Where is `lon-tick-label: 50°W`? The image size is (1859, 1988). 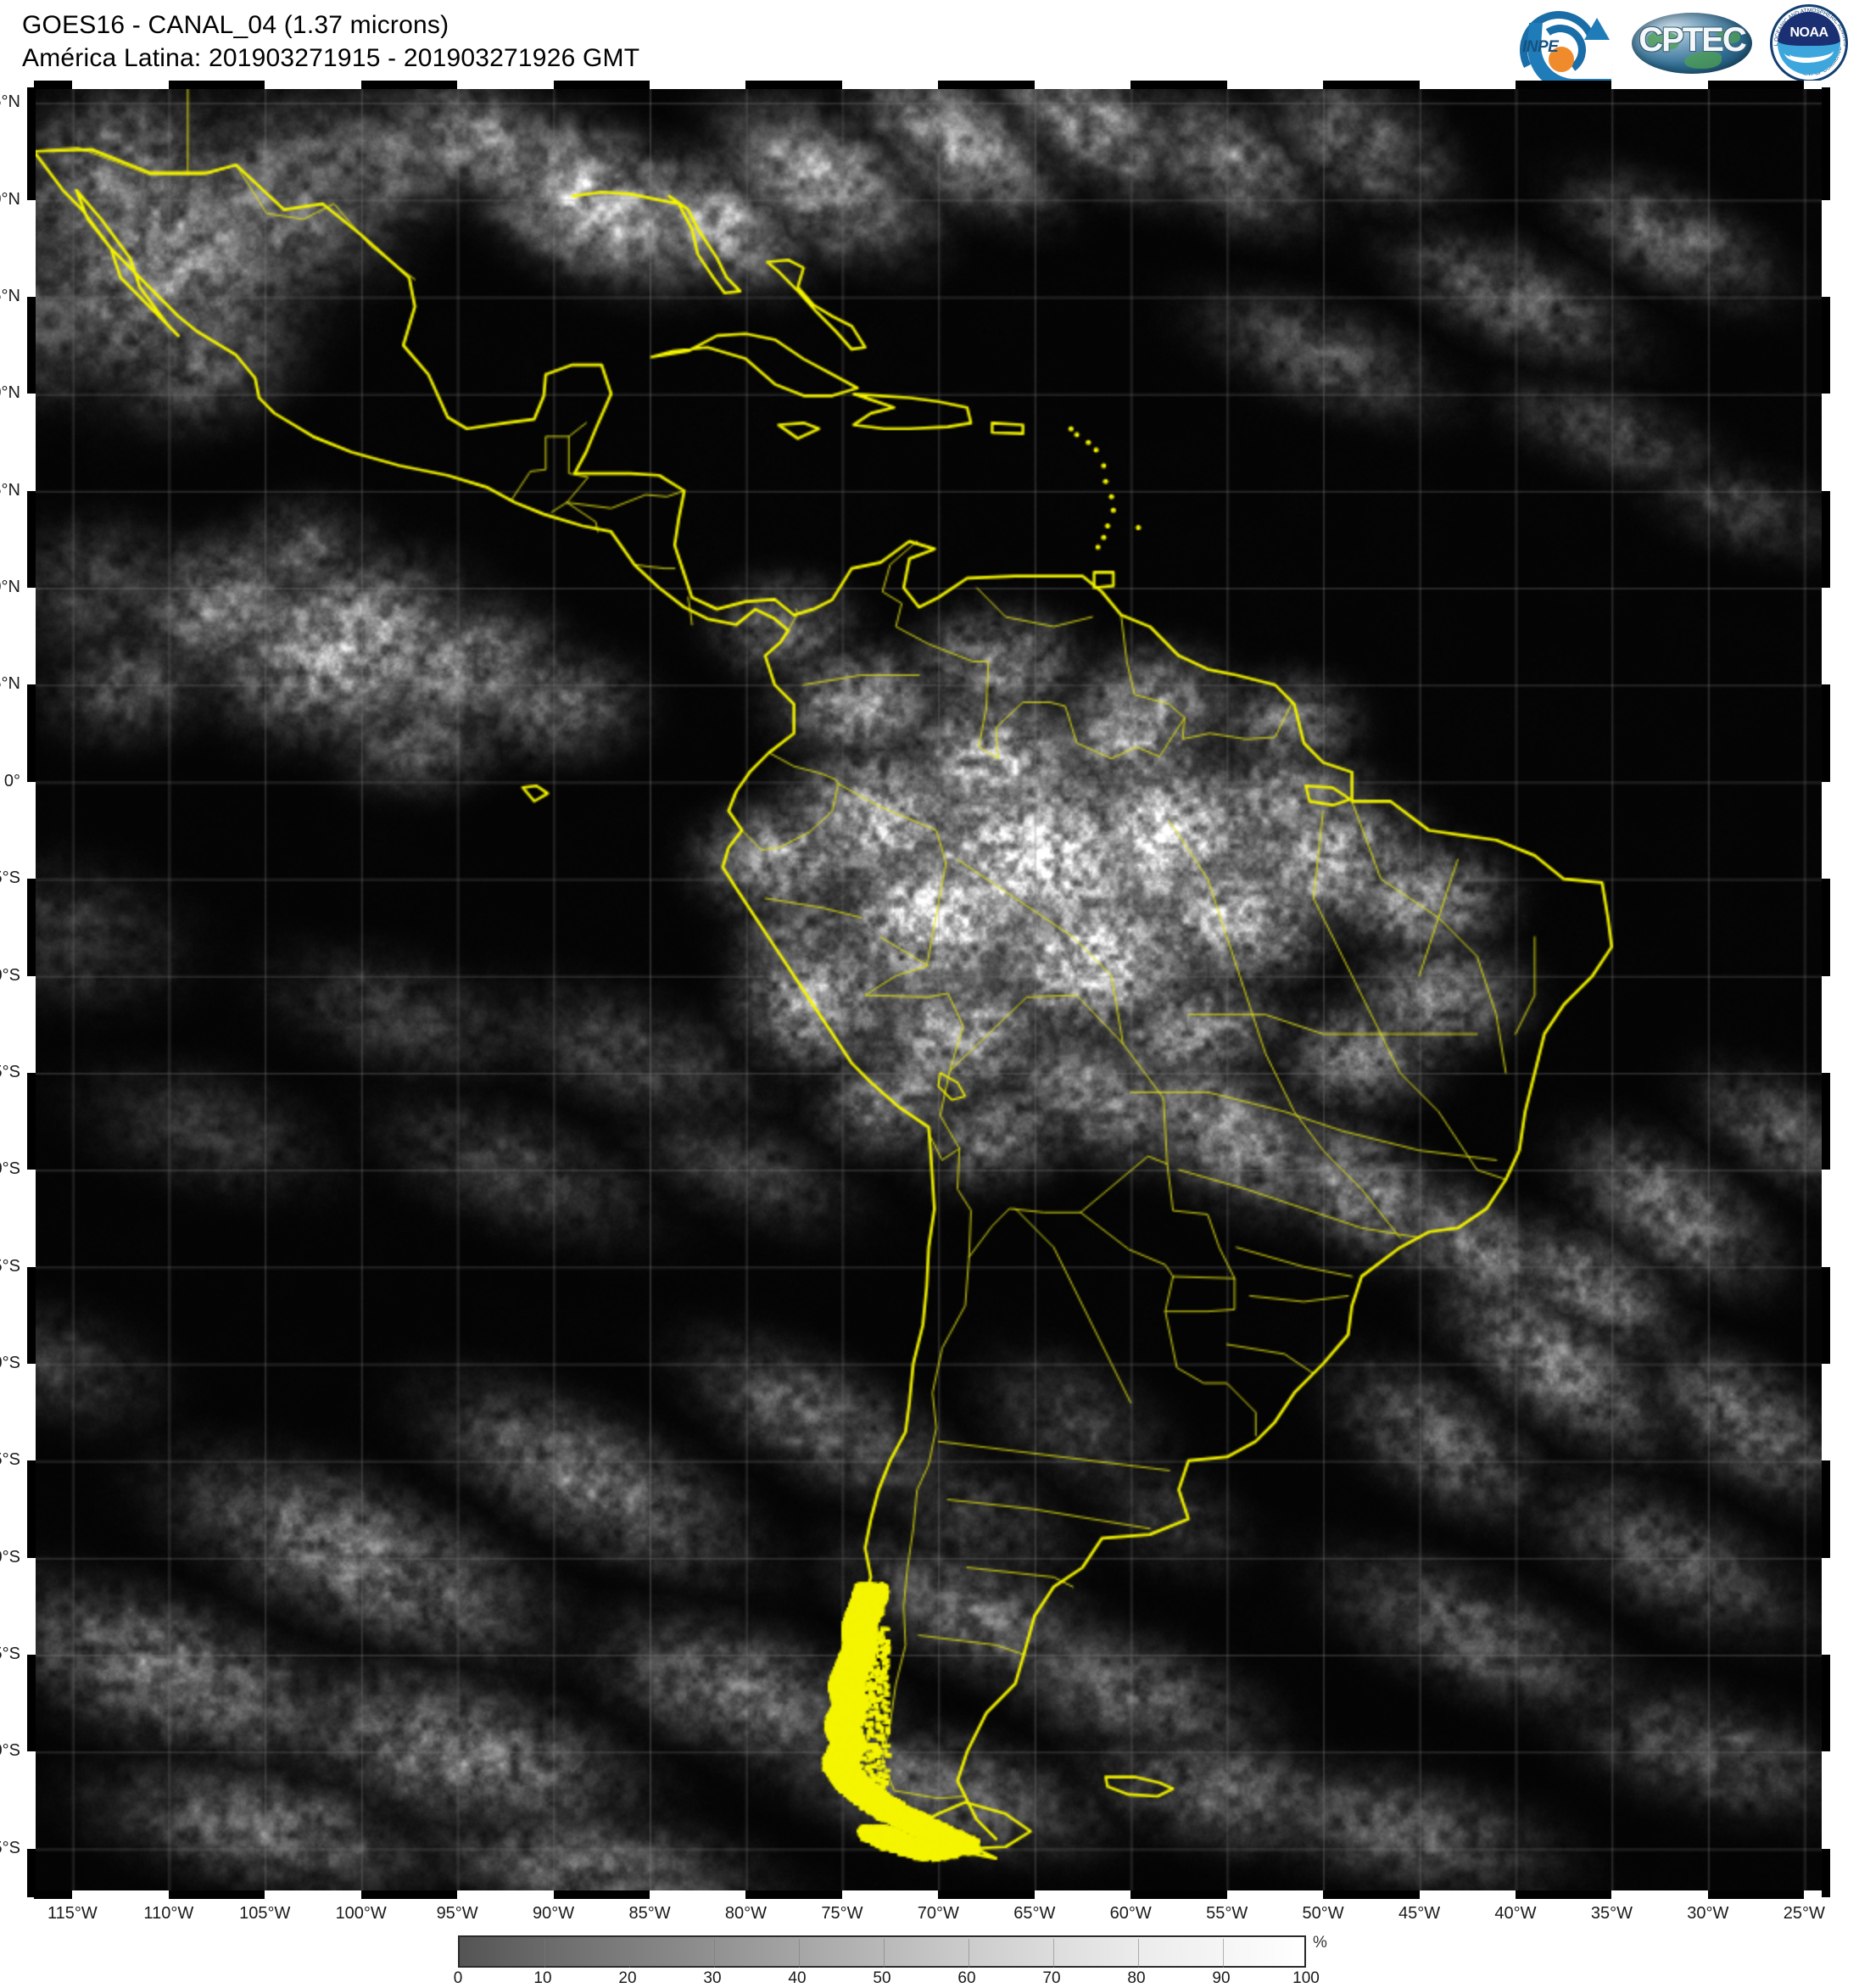 lon-tick-label: 50°W is located at coordinates (1323, 1913).